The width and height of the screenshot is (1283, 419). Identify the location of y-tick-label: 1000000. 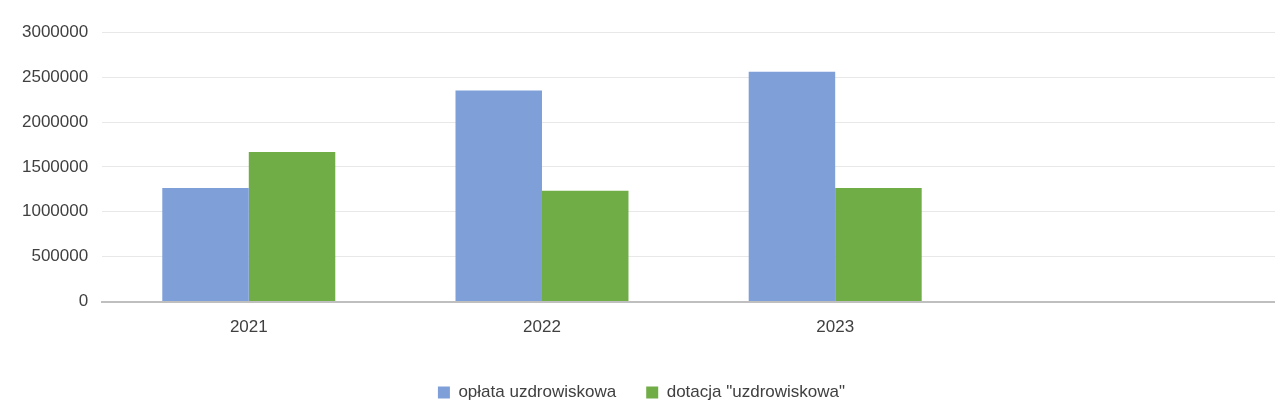
(55, 211).